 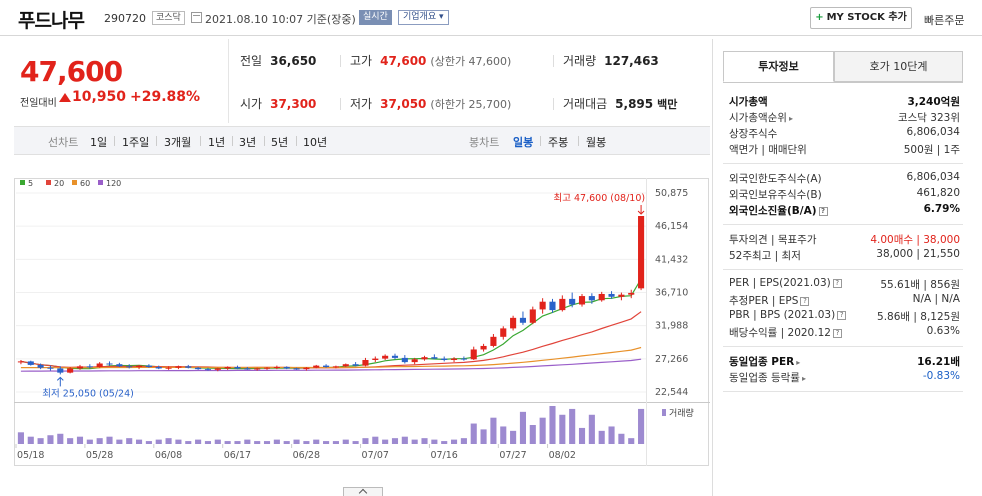 I want to click on period-3m: 3개월, so click(x=177, y=142).